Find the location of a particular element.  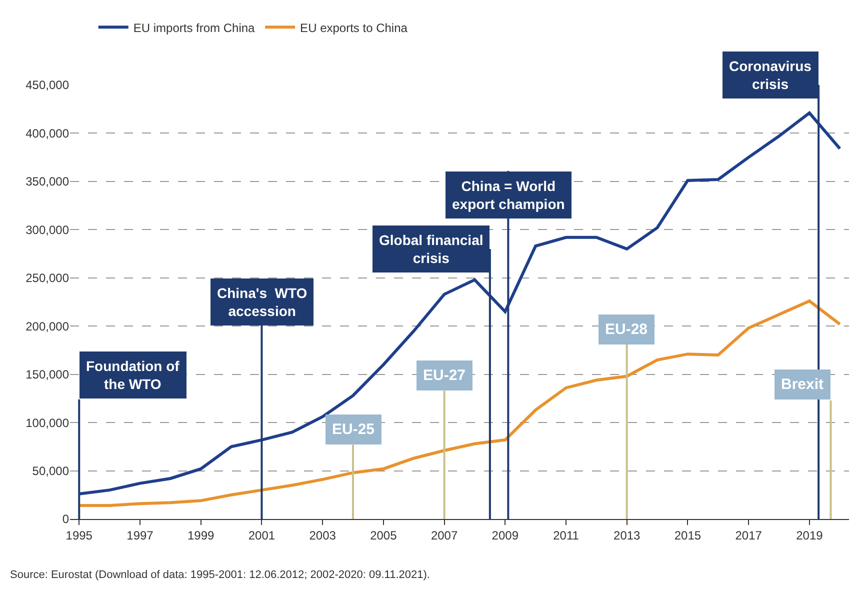

ref-line-label: China's WTO accession is located at coordinates (262, 302).